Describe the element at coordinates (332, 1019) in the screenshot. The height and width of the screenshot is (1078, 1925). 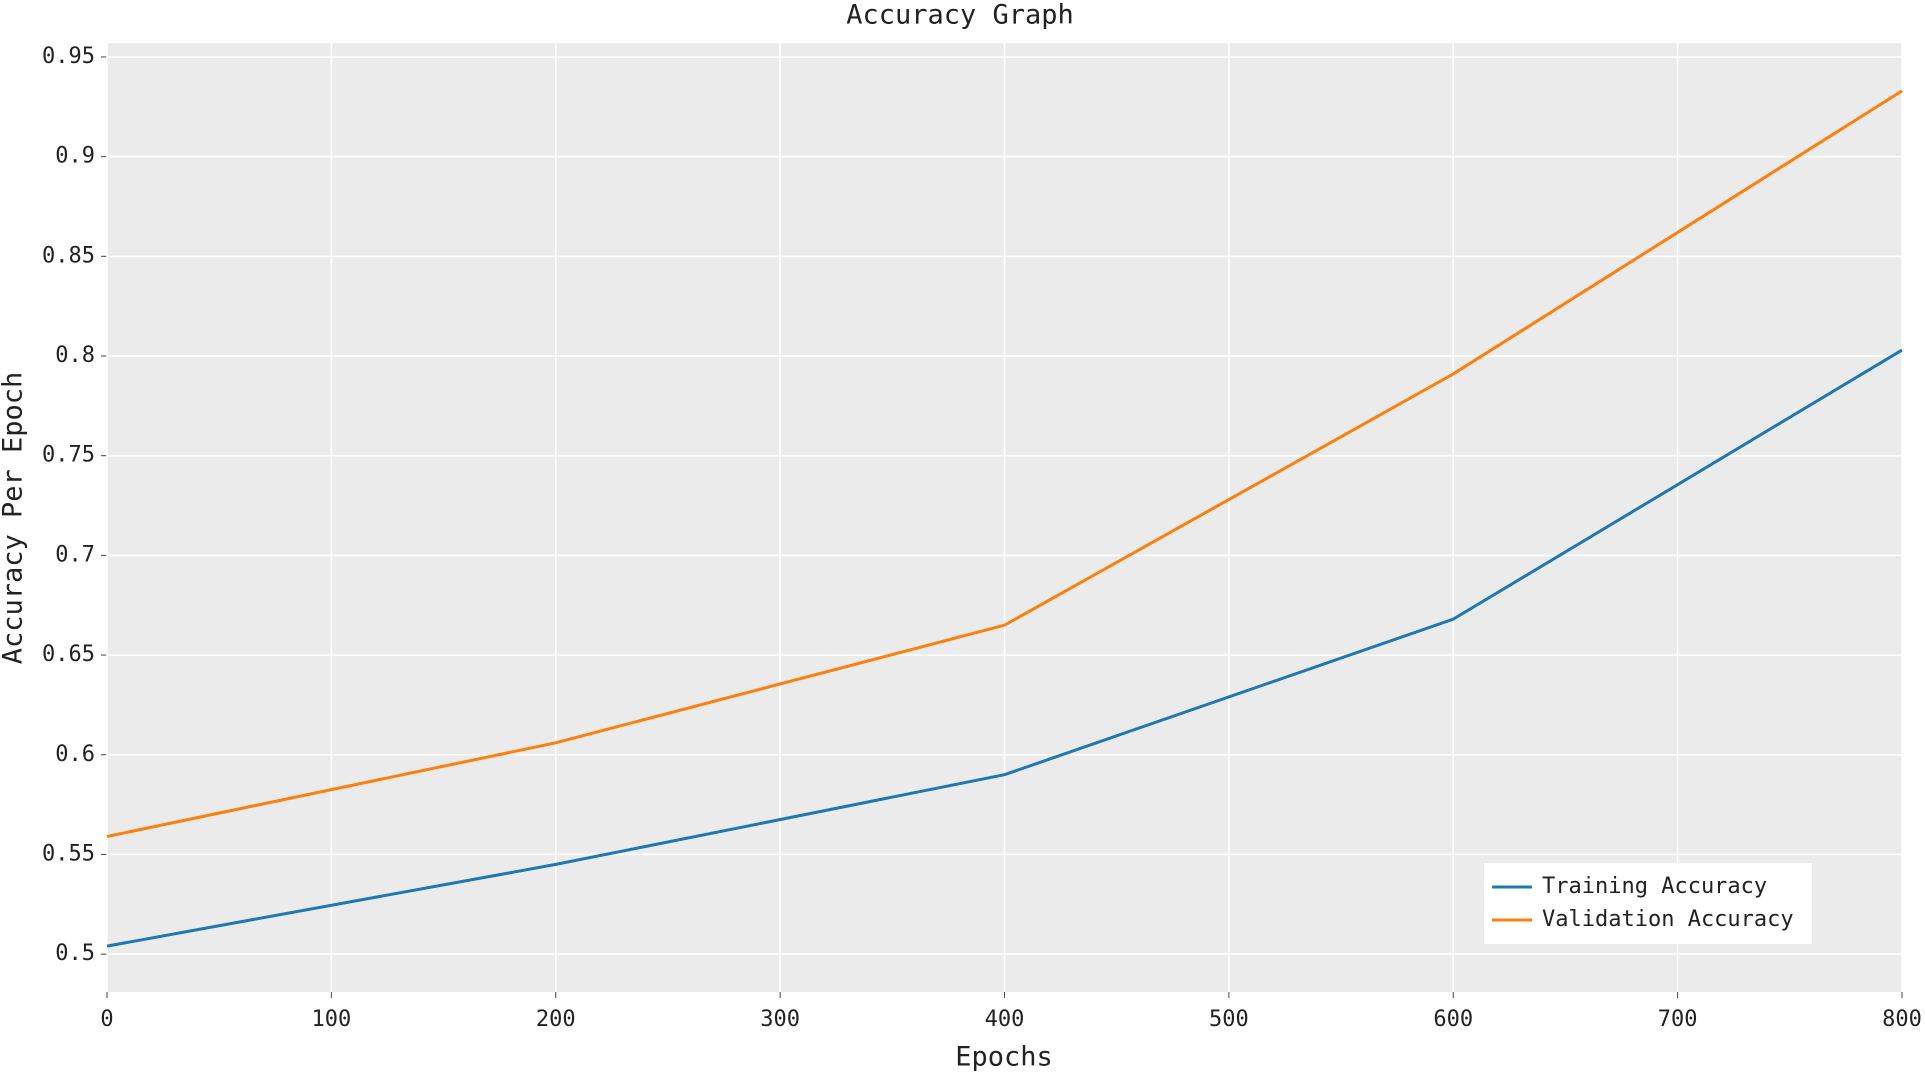
I see `x-tick-label: 100` at that location.